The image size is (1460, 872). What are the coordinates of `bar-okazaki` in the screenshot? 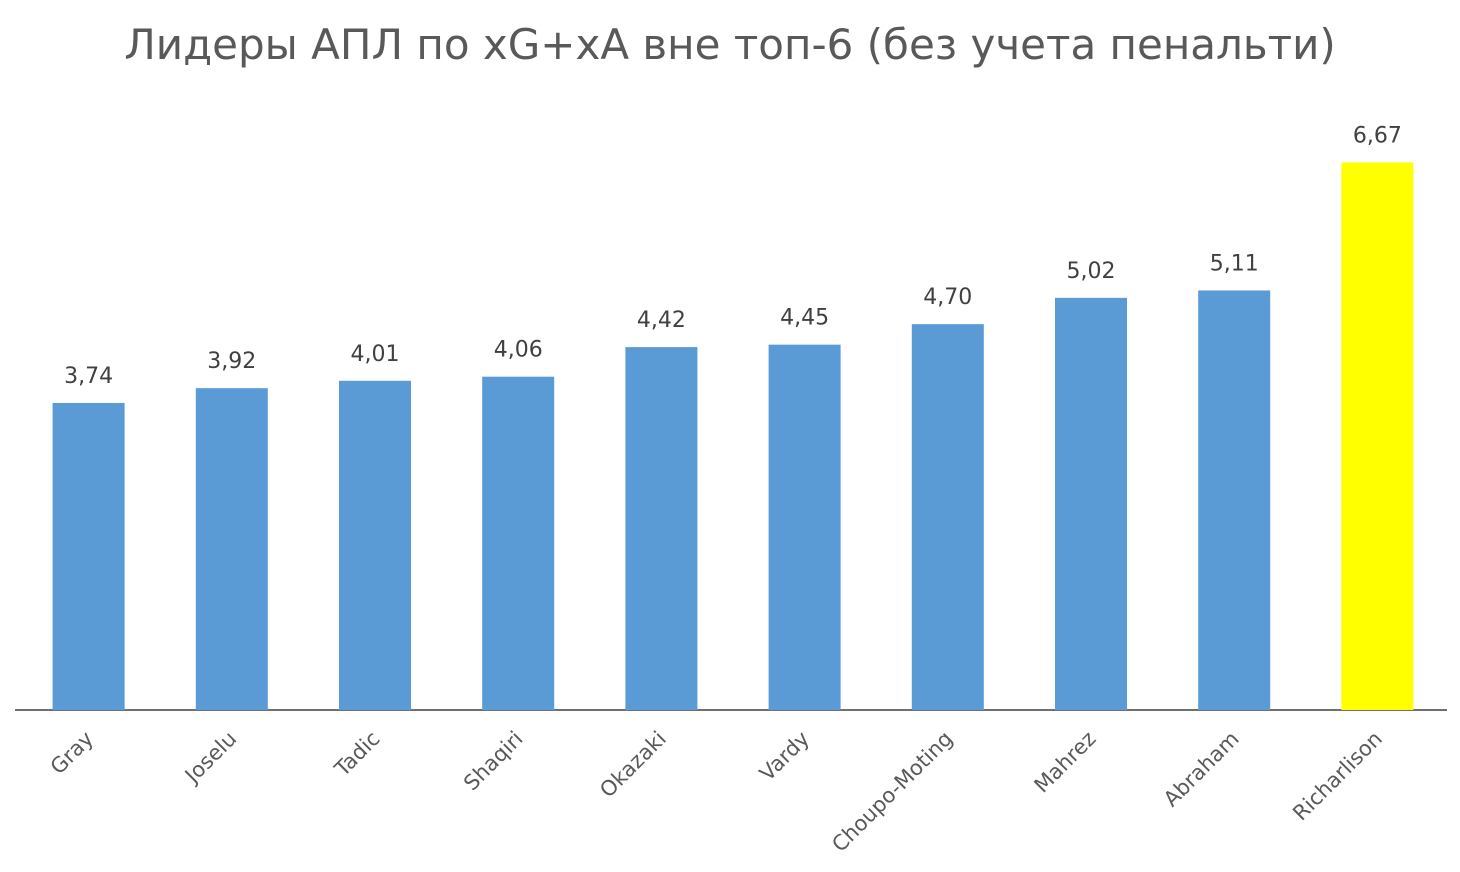 It's located at (661, 528).